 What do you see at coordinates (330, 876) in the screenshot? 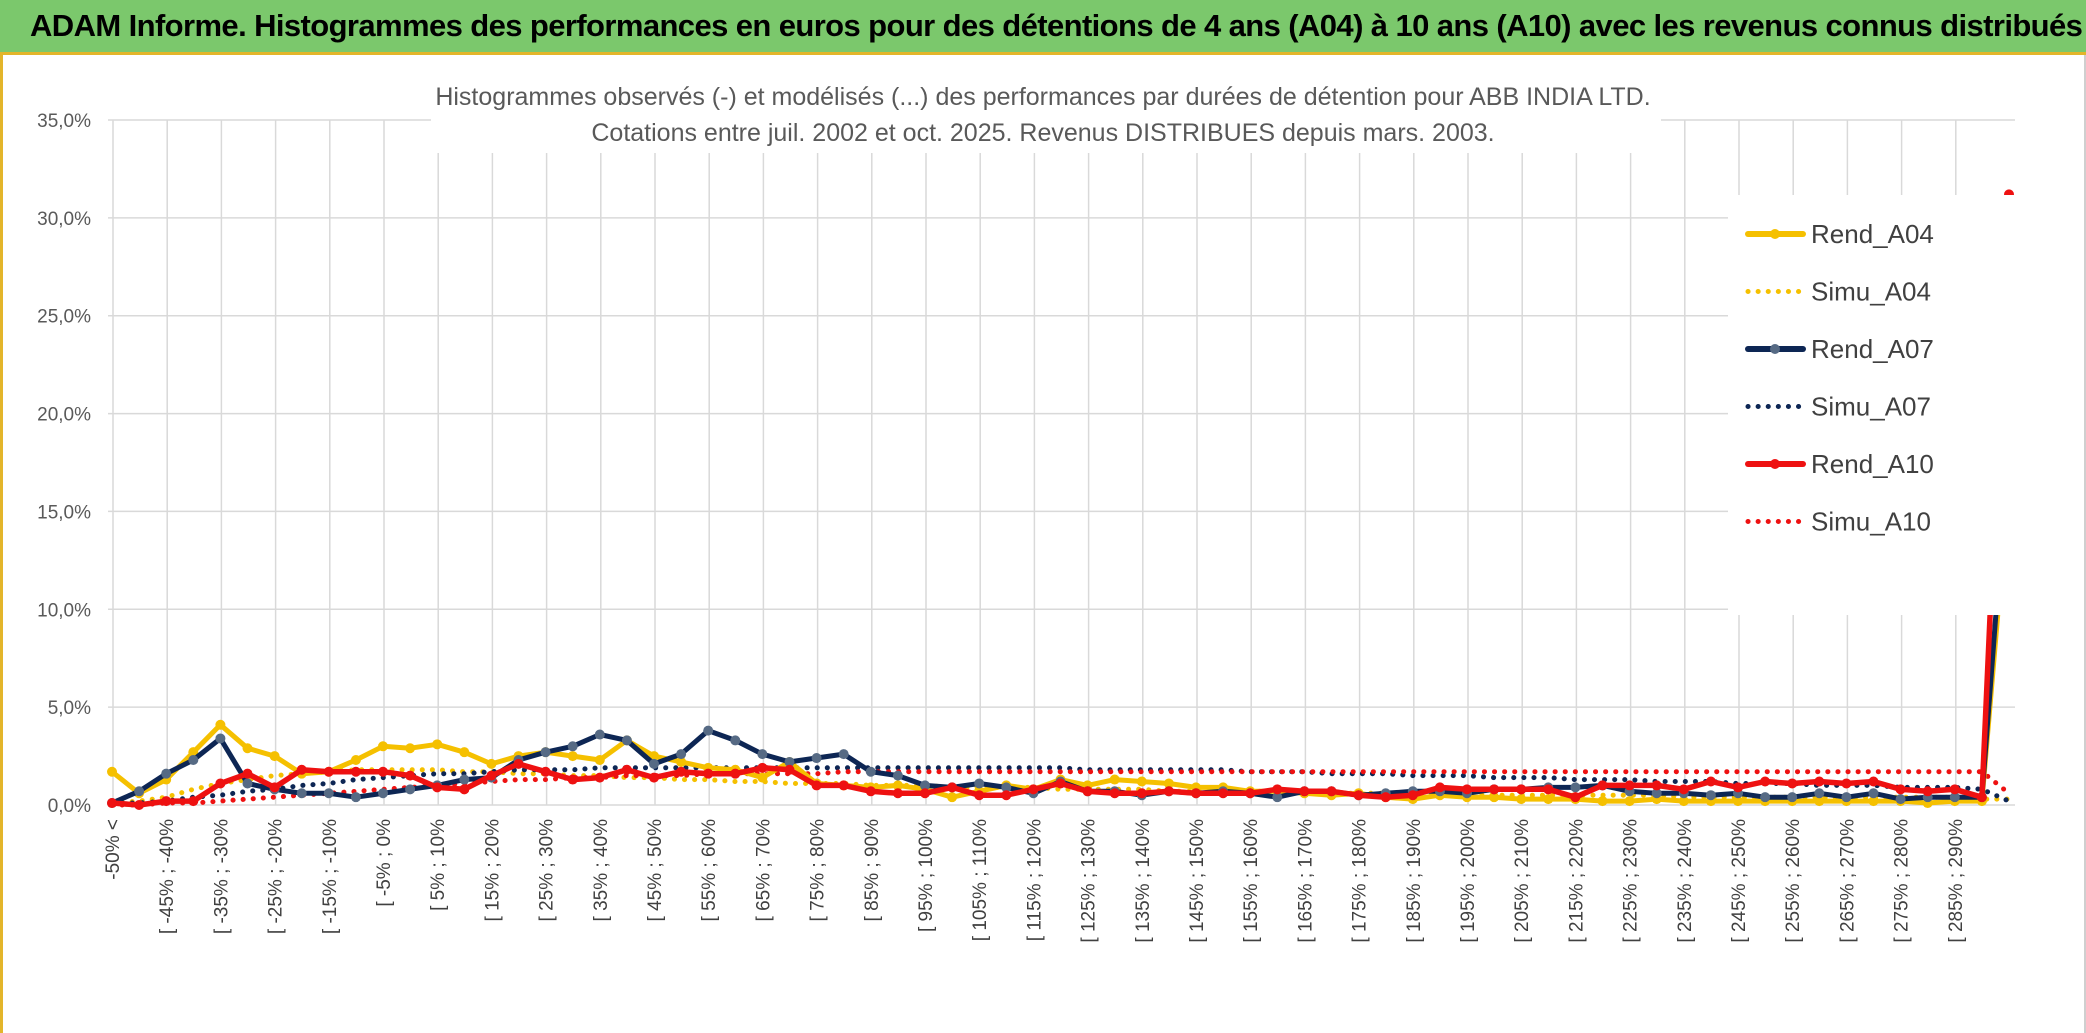
I see `x-tick-label: [ -15% ; -10%` at bounding box center [330, 876].